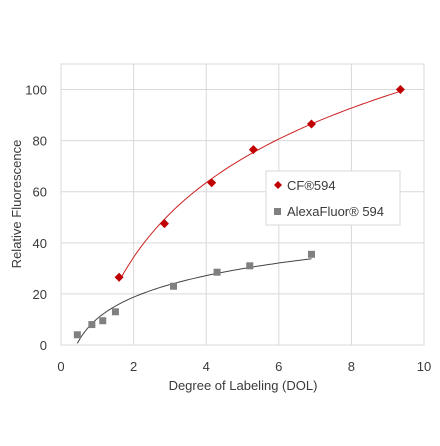 The height and width of the screenshot is (446, 440). I want to click on x-tick-label: 0, so click(60, 366).